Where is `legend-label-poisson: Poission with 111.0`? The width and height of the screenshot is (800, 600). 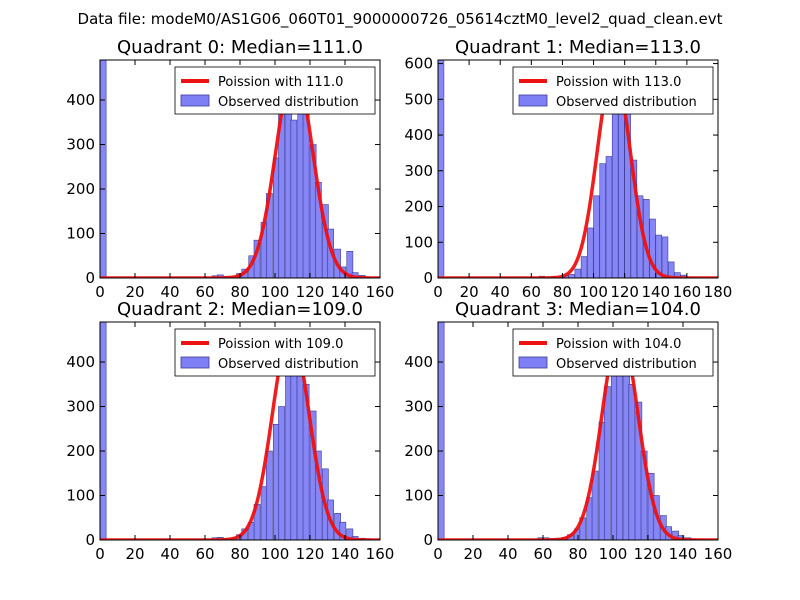 legend-label-poisson: Poission with 111.0 is located at coordinates (280, 82).